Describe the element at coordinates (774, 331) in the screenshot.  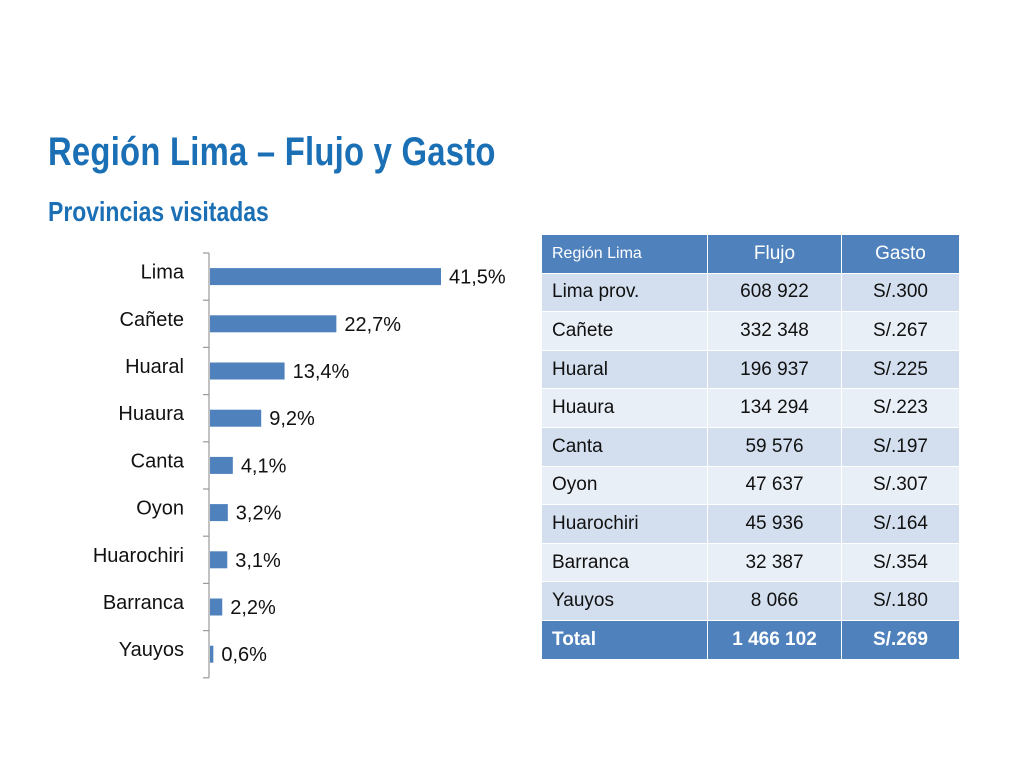
I see `cell-flujo: 332 348` at that location.